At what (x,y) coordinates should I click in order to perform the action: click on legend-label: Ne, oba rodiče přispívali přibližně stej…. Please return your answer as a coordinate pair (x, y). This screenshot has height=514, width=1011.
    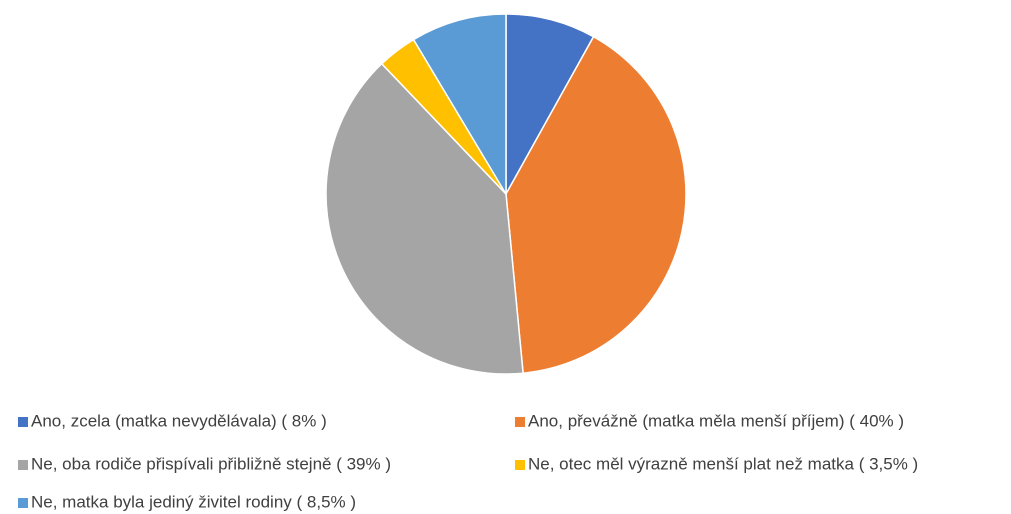
    Looking at the image, I should click on (211, 463).